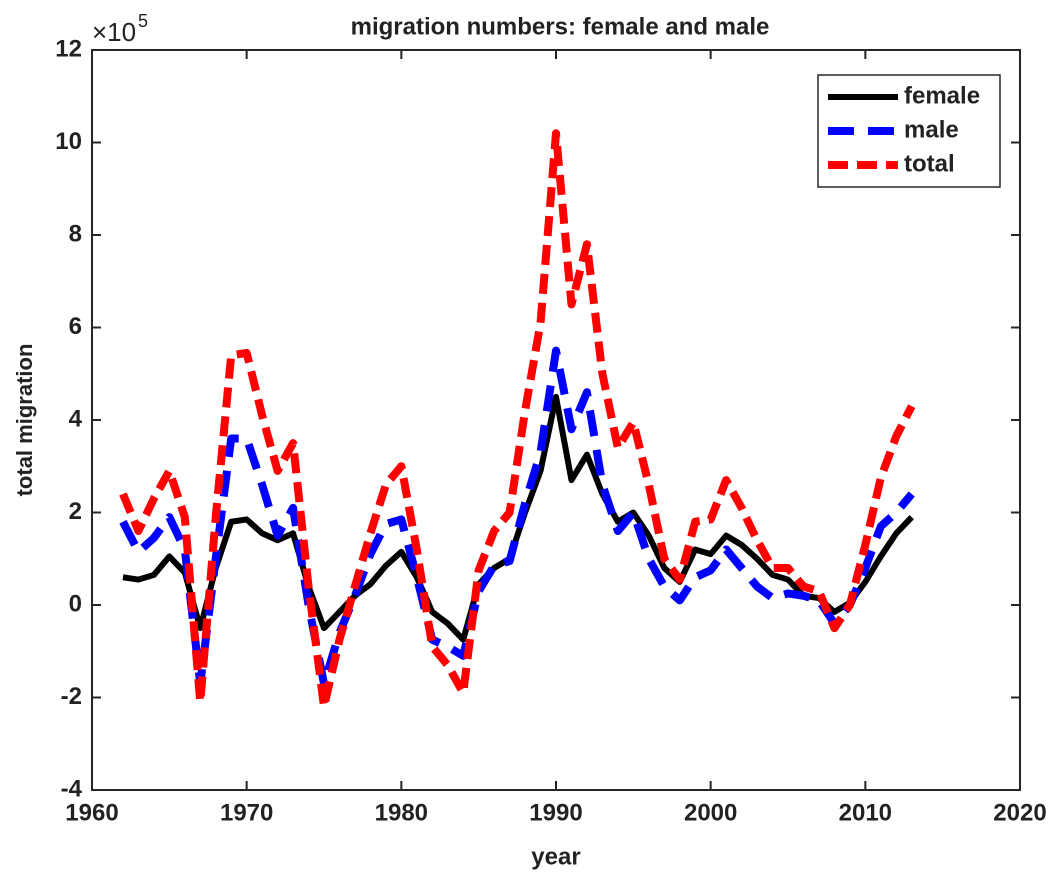 The width and height of the screenshot is (1062, 872). I want to click on legend-label: female, so click(942, 95).